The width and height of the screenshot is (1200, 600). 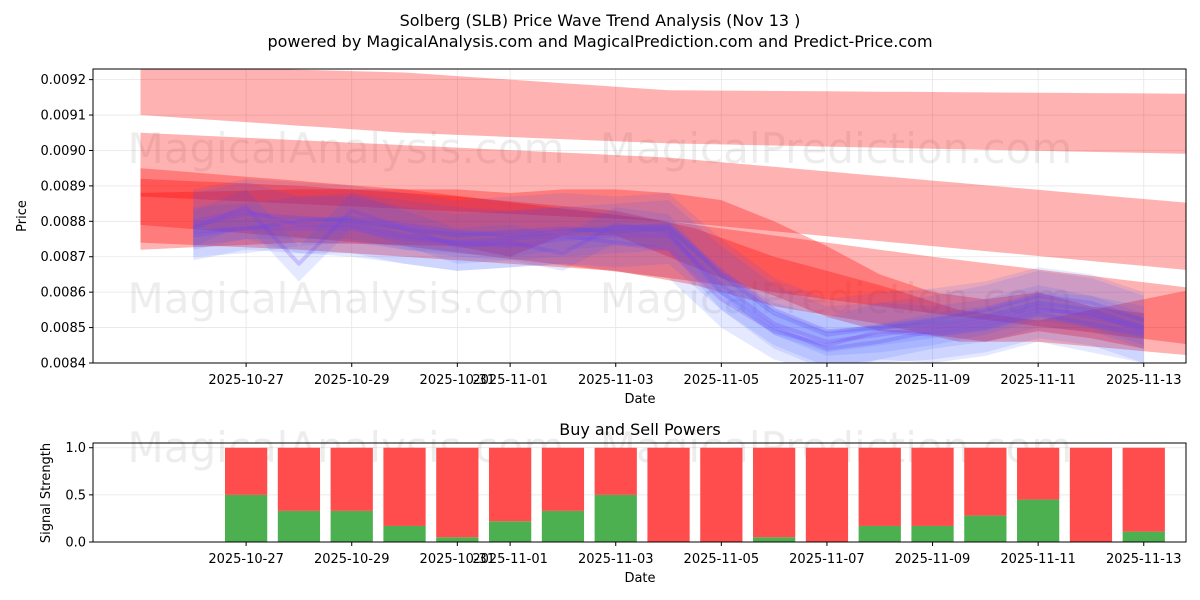 What do you see at coordinates (1038, 380) in the screenshot?
I see `price-x-tick-label: 2025-11-11` at bounding box center [1038, 380].